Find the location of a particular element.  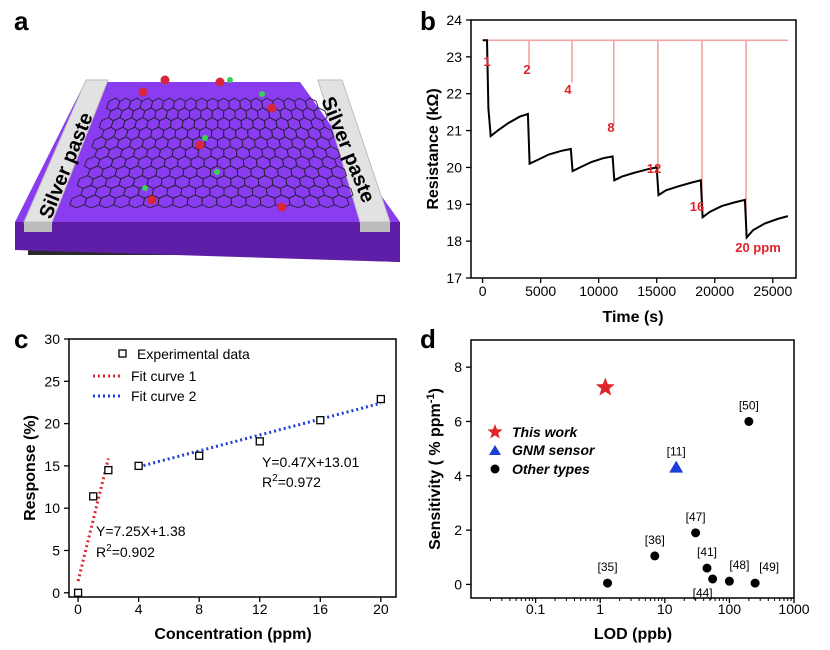

legend-label-this-work: This work is located at coordinates (545, 432).